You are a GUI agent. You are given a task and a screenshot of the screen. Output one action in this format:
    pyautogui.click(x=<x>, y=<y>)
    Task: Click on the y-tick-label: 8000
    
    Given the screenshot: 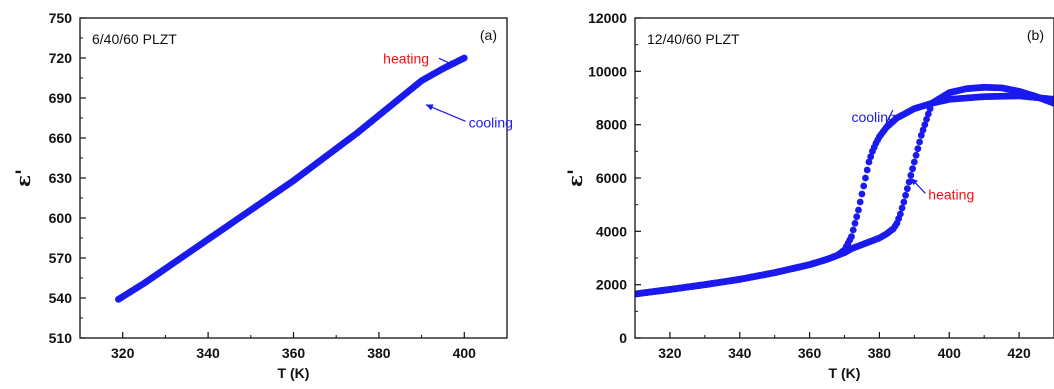 What is the action you would take?
    pyautogui.click(x=611, y=125)
    